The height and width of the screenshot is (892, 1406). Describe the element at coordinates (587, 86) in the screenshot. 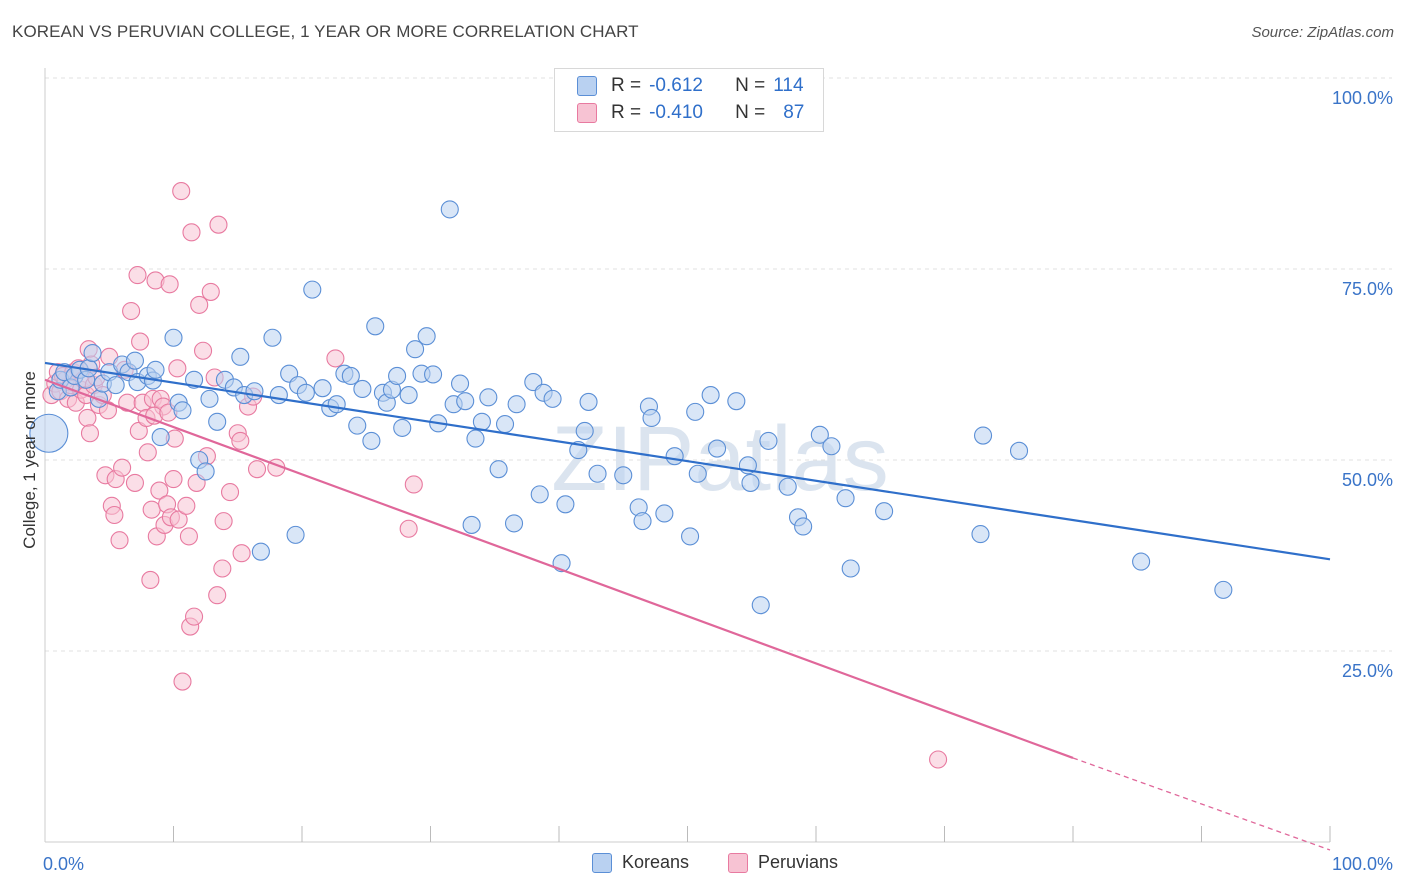

I see `korean-swatch` at that location.